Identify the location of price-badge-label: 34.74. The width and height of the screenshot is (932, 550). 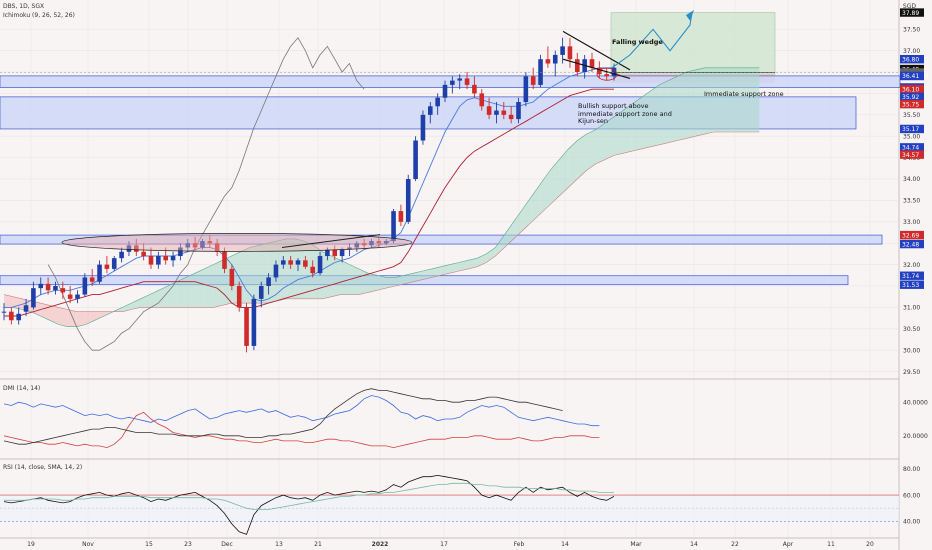
(910, 148).